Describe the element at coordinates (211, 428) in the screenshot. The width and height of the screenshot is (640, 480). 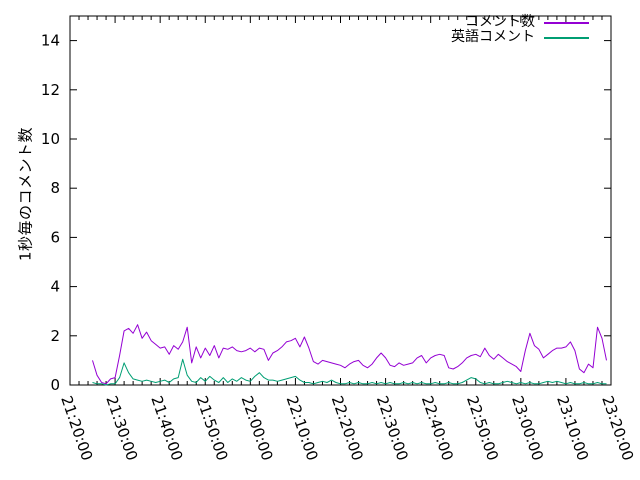
I see `x-tick-label: 21:50:00` at that location.